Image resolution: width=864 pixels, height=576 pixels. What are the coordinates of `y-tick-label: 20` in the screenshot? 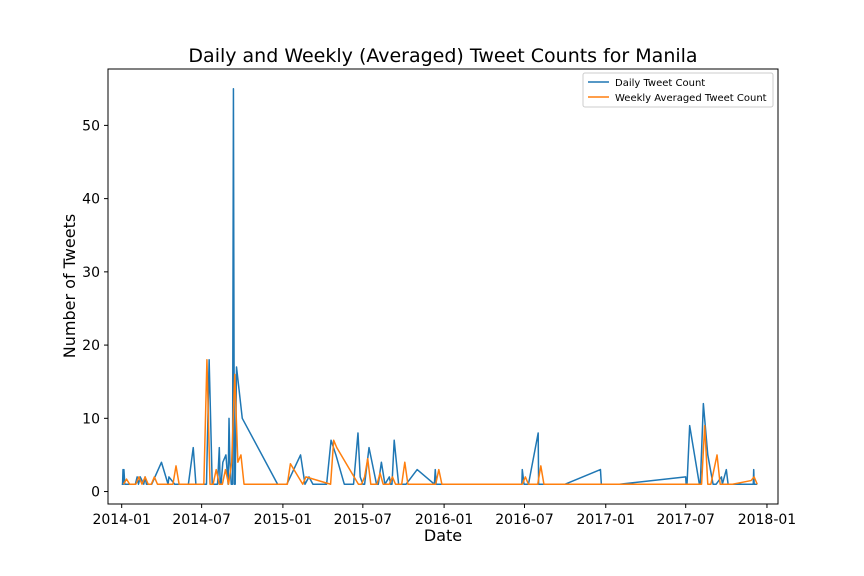 It's located at (91, 346).